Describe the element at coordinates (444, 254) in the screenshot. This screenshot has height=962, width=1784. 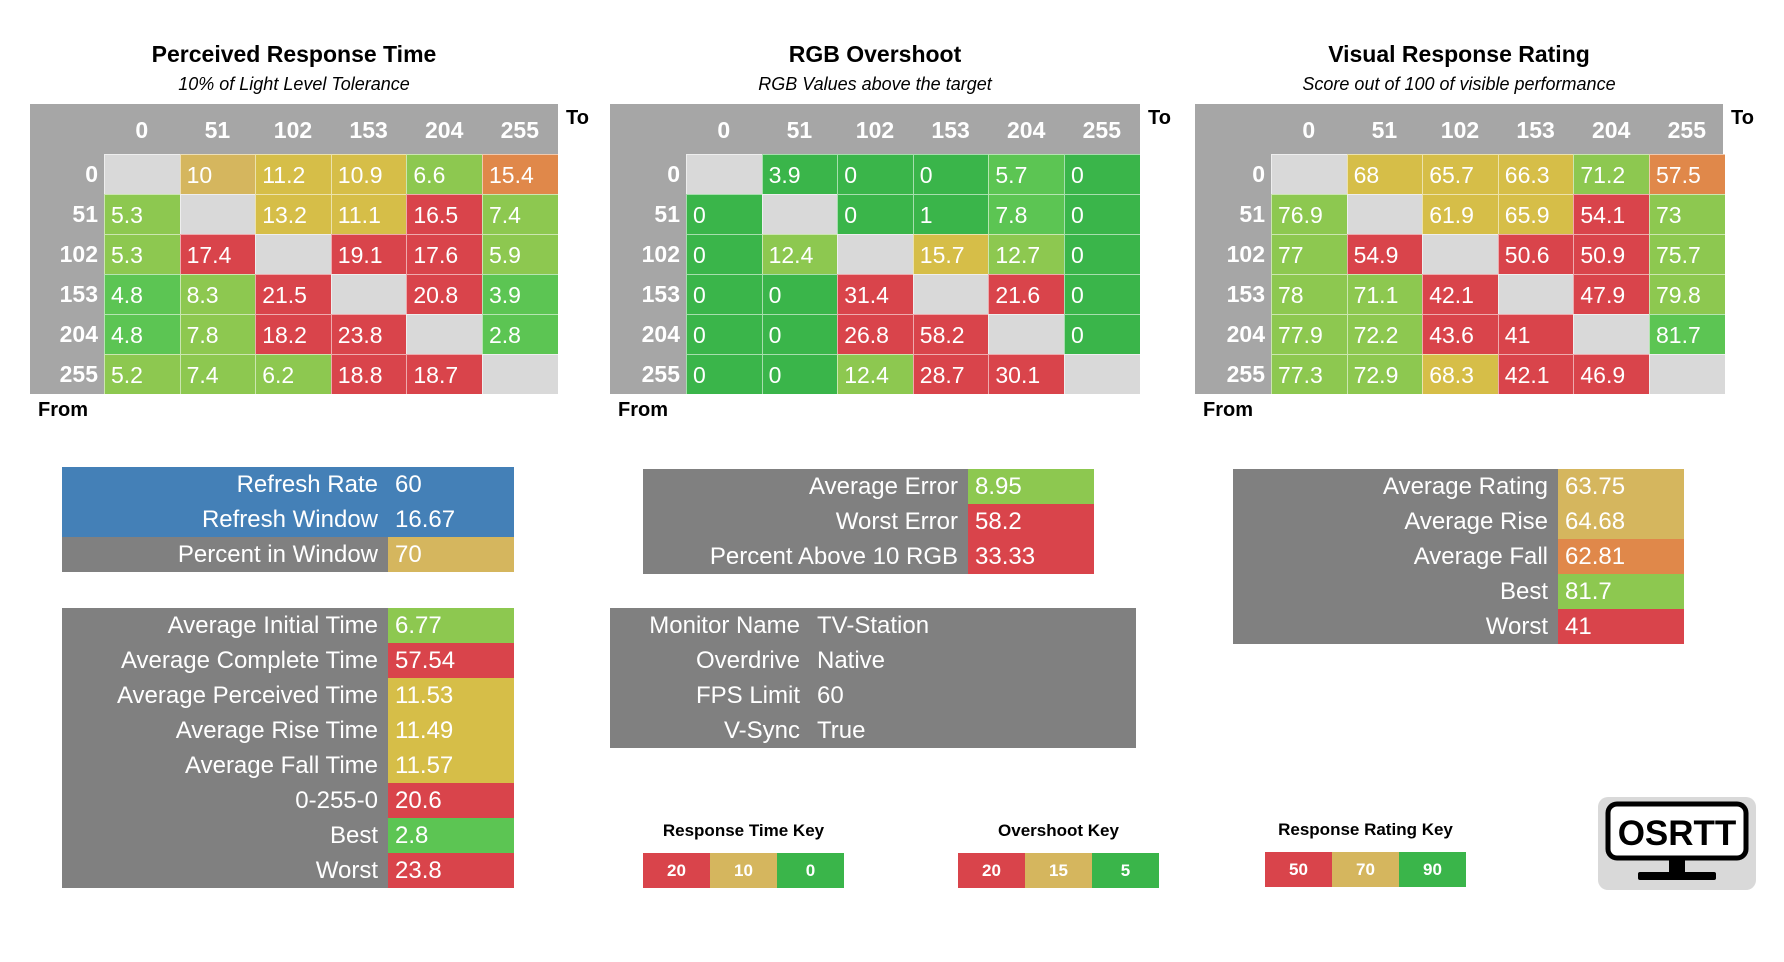
I see `heatmap-cell: 17.6` at that location.